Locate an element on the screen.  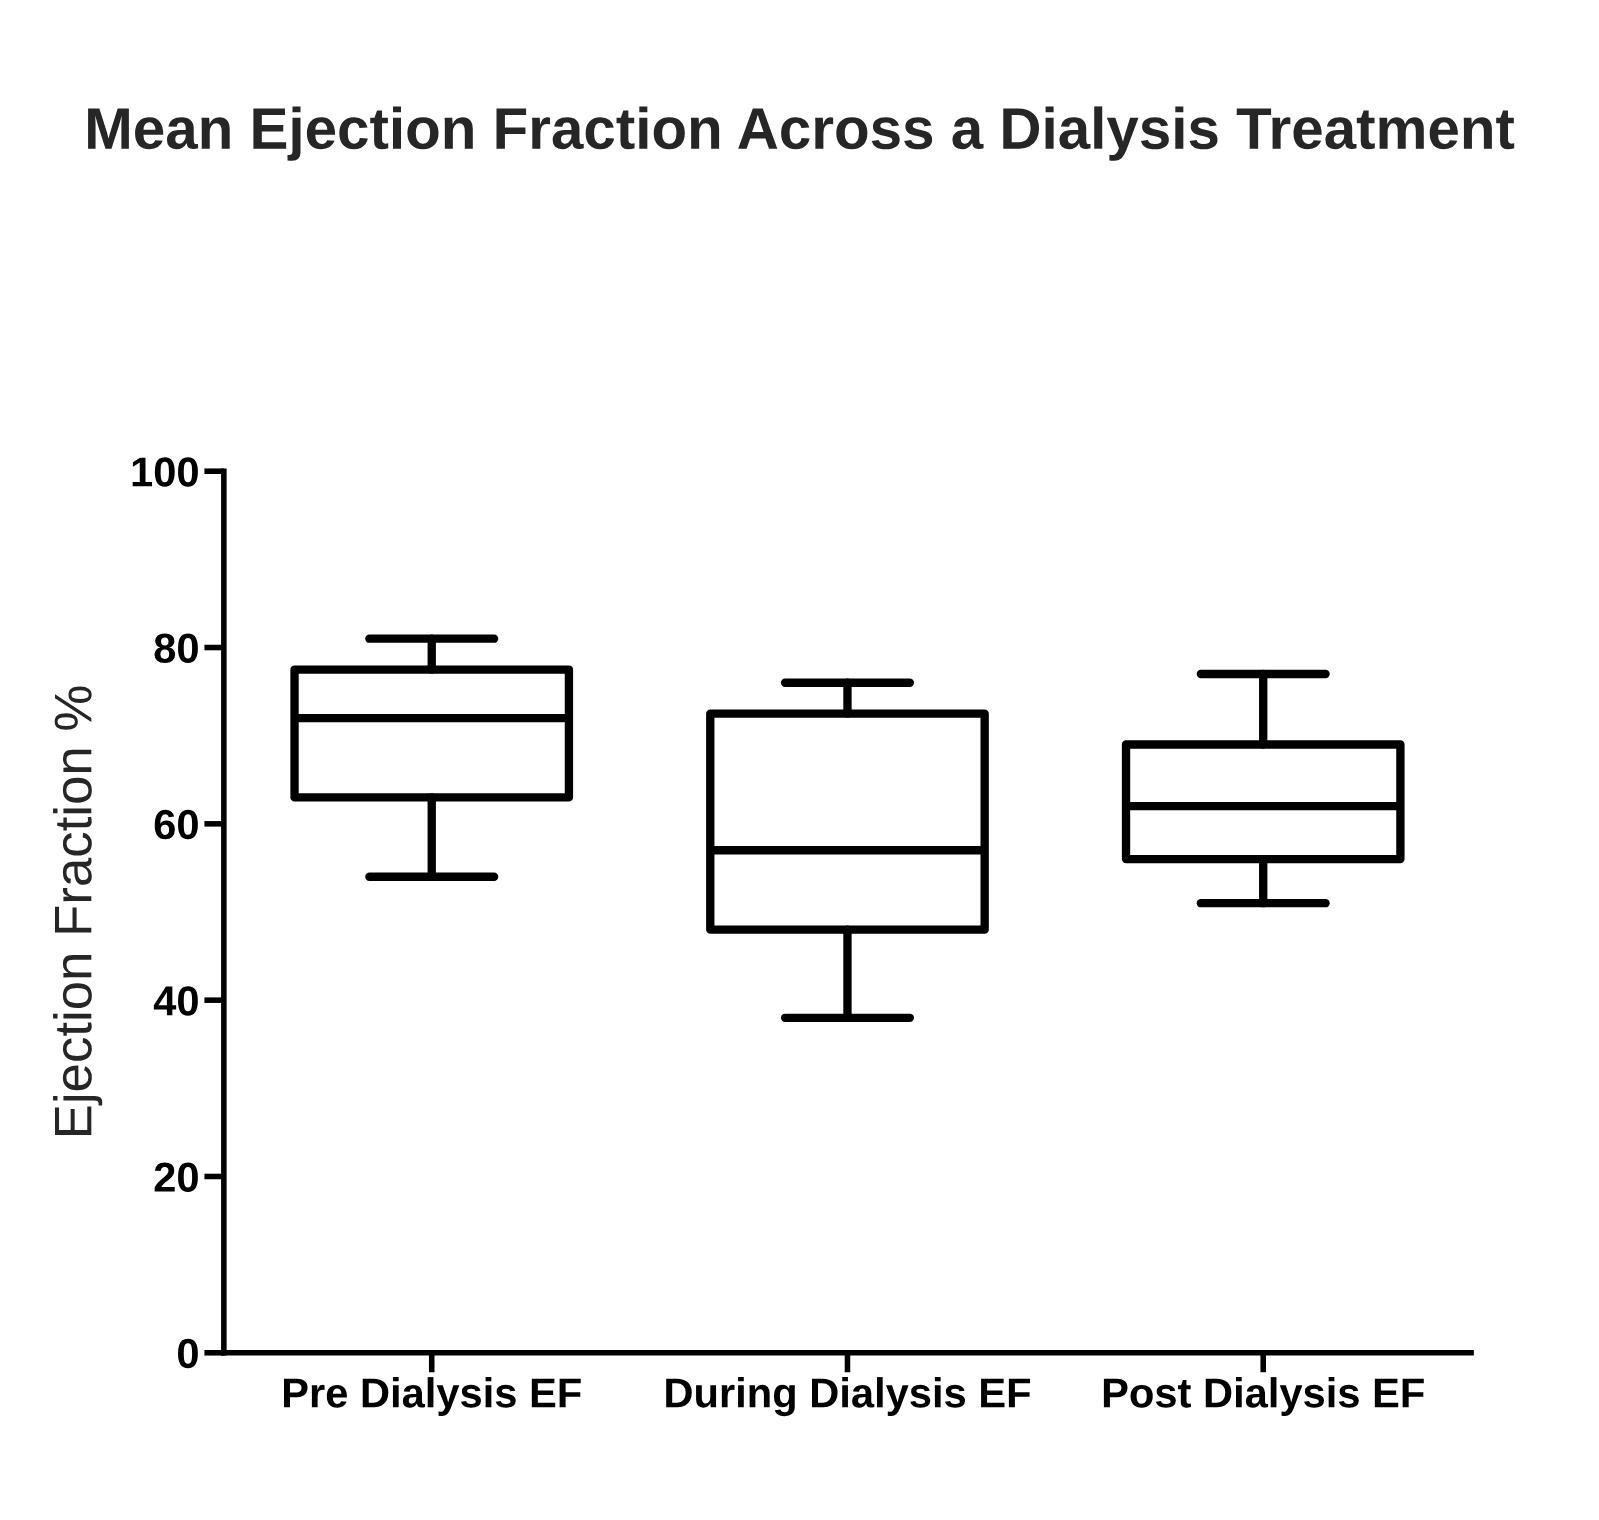
y-tick-label: 60 is located at coordinates (176, 824).